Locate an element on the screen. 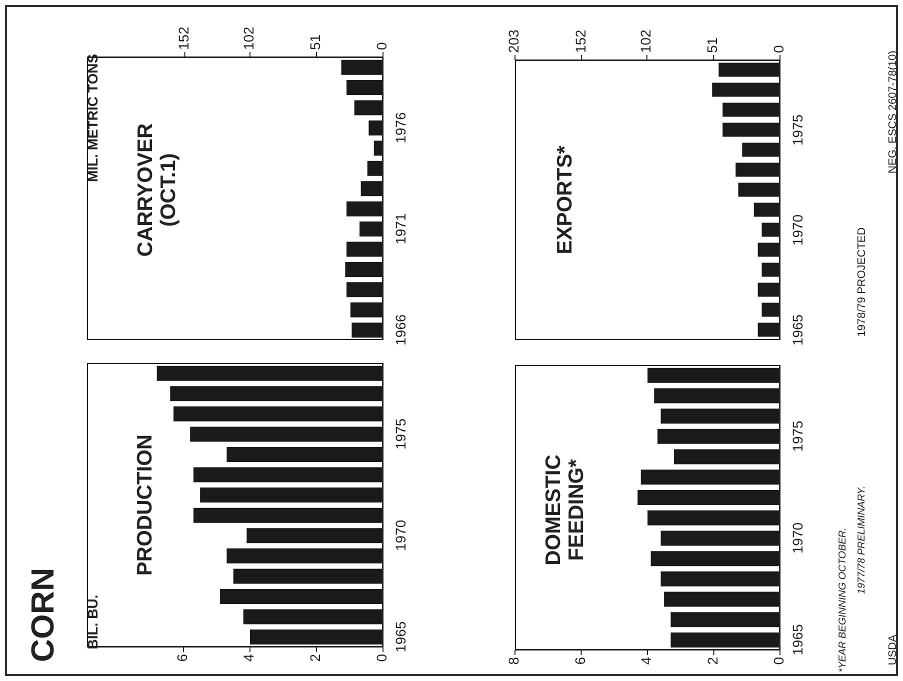 Image resolution: width=903 pixels, height=681 pixels. y-tick-label: 1966 is located at coordinates (400, 330).